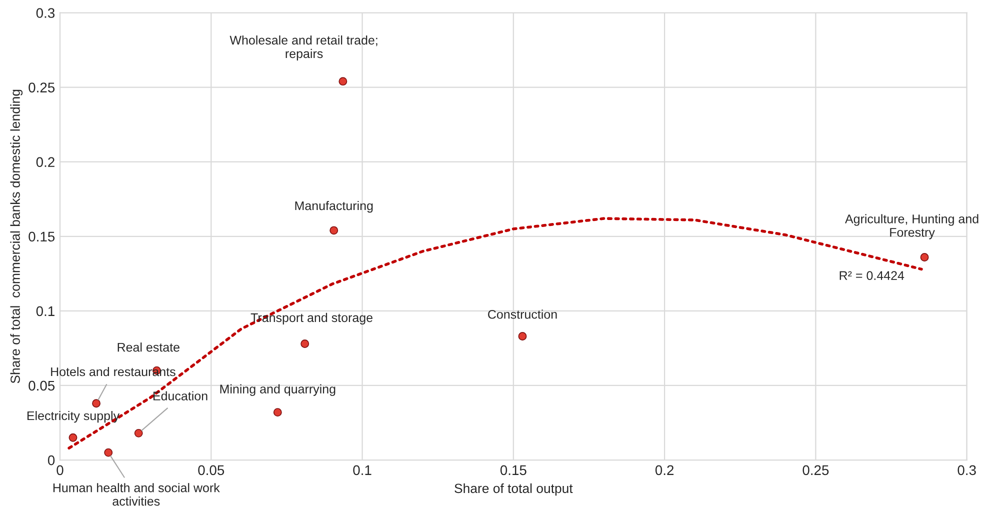 The image size is (990, 510). What do you see at coordinates (45, 311) in the screenshot?
I see `y-tick-label: 0.1` at bounding box center [45, 311].